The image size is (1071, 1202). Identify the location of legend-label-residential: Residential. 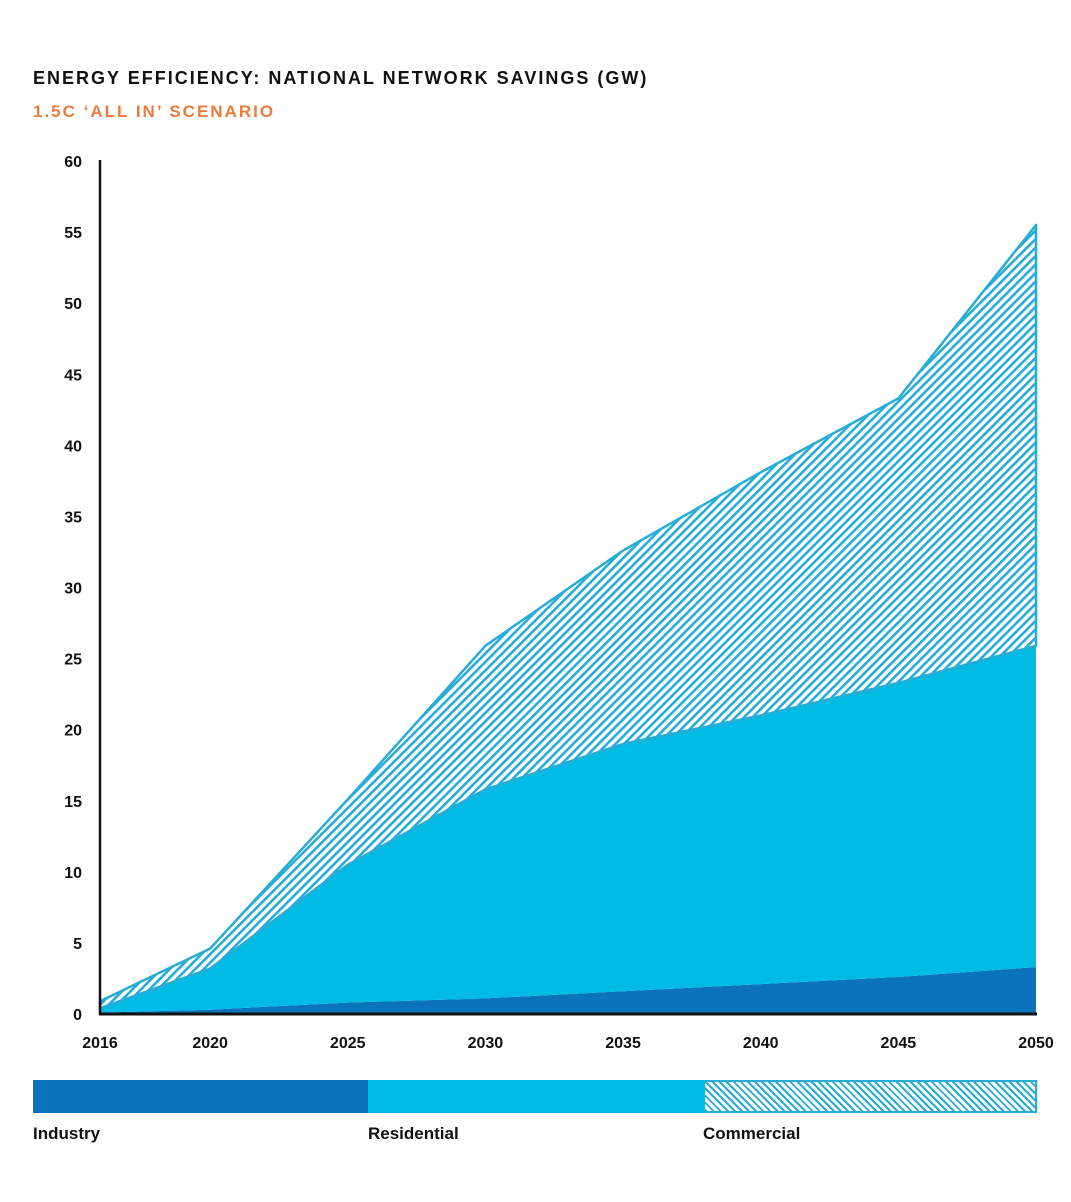
(413, 1133).